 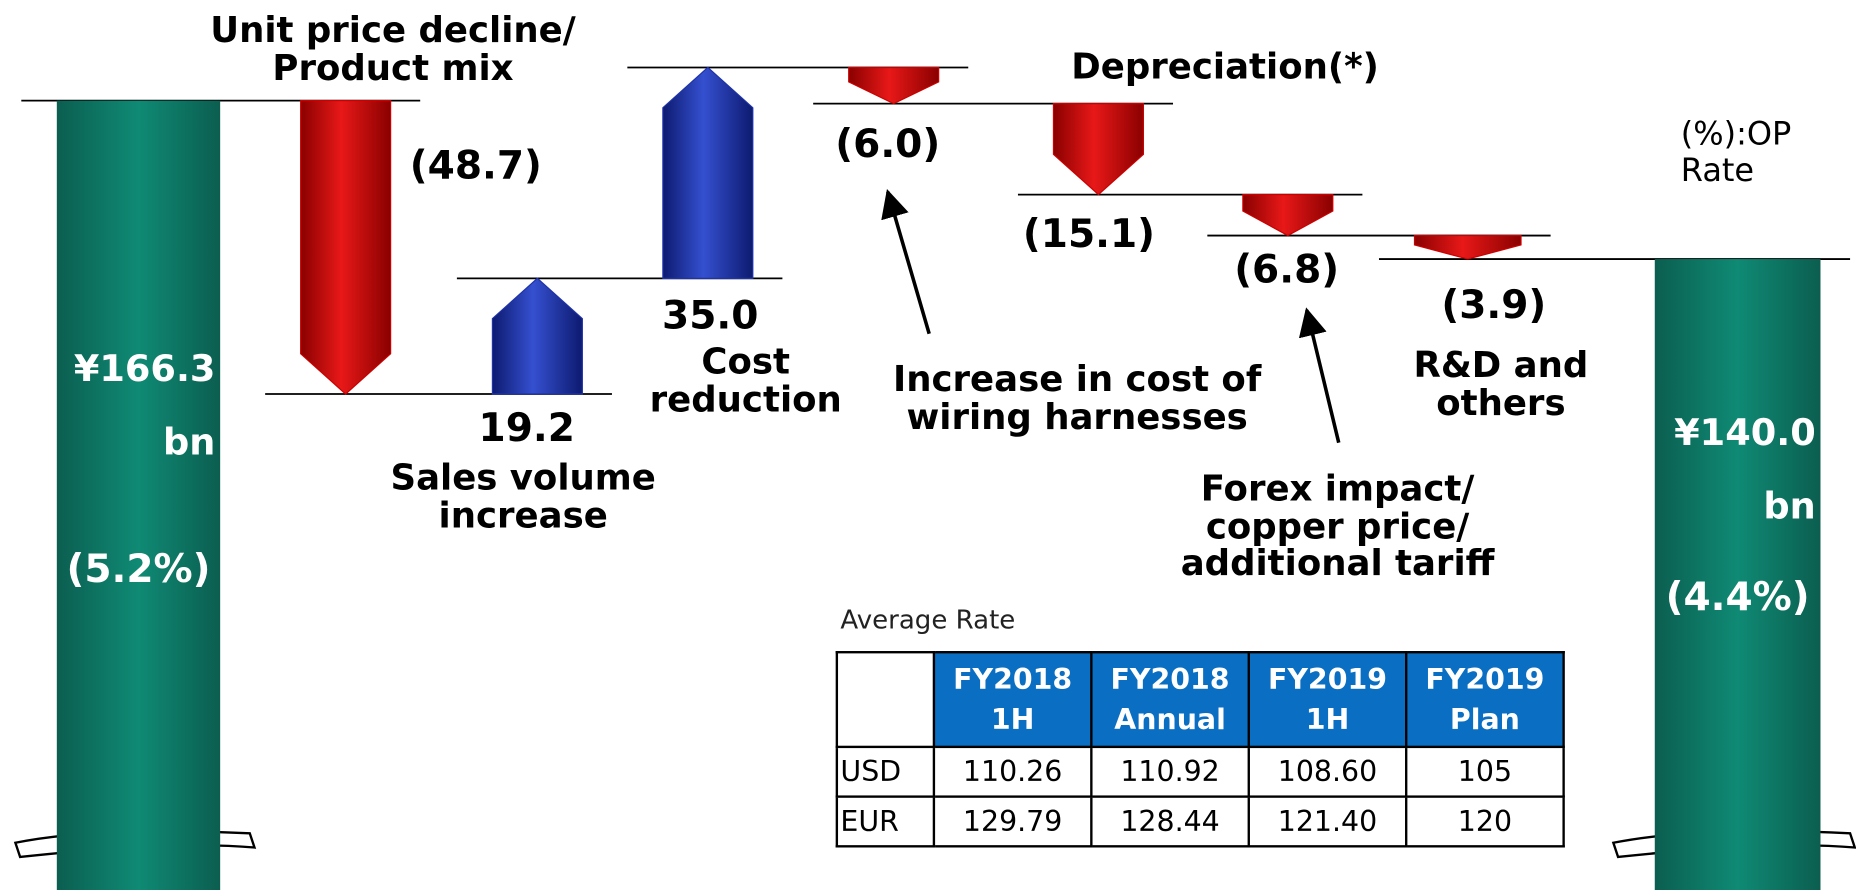 I want to click on table-row: EUR 129.79 128.44 121.40 120, so click(x=1200, y=821).